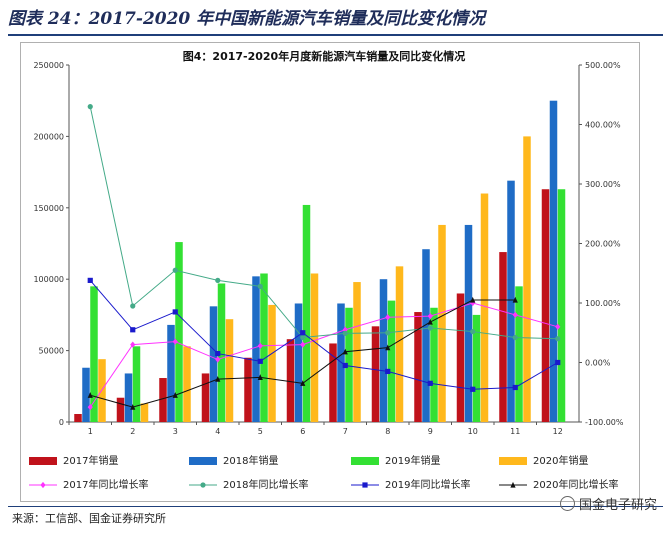 This screenshot has width=671, height=533. I want to click on y-right-tick-label: 400.00%, so click(603, 125).